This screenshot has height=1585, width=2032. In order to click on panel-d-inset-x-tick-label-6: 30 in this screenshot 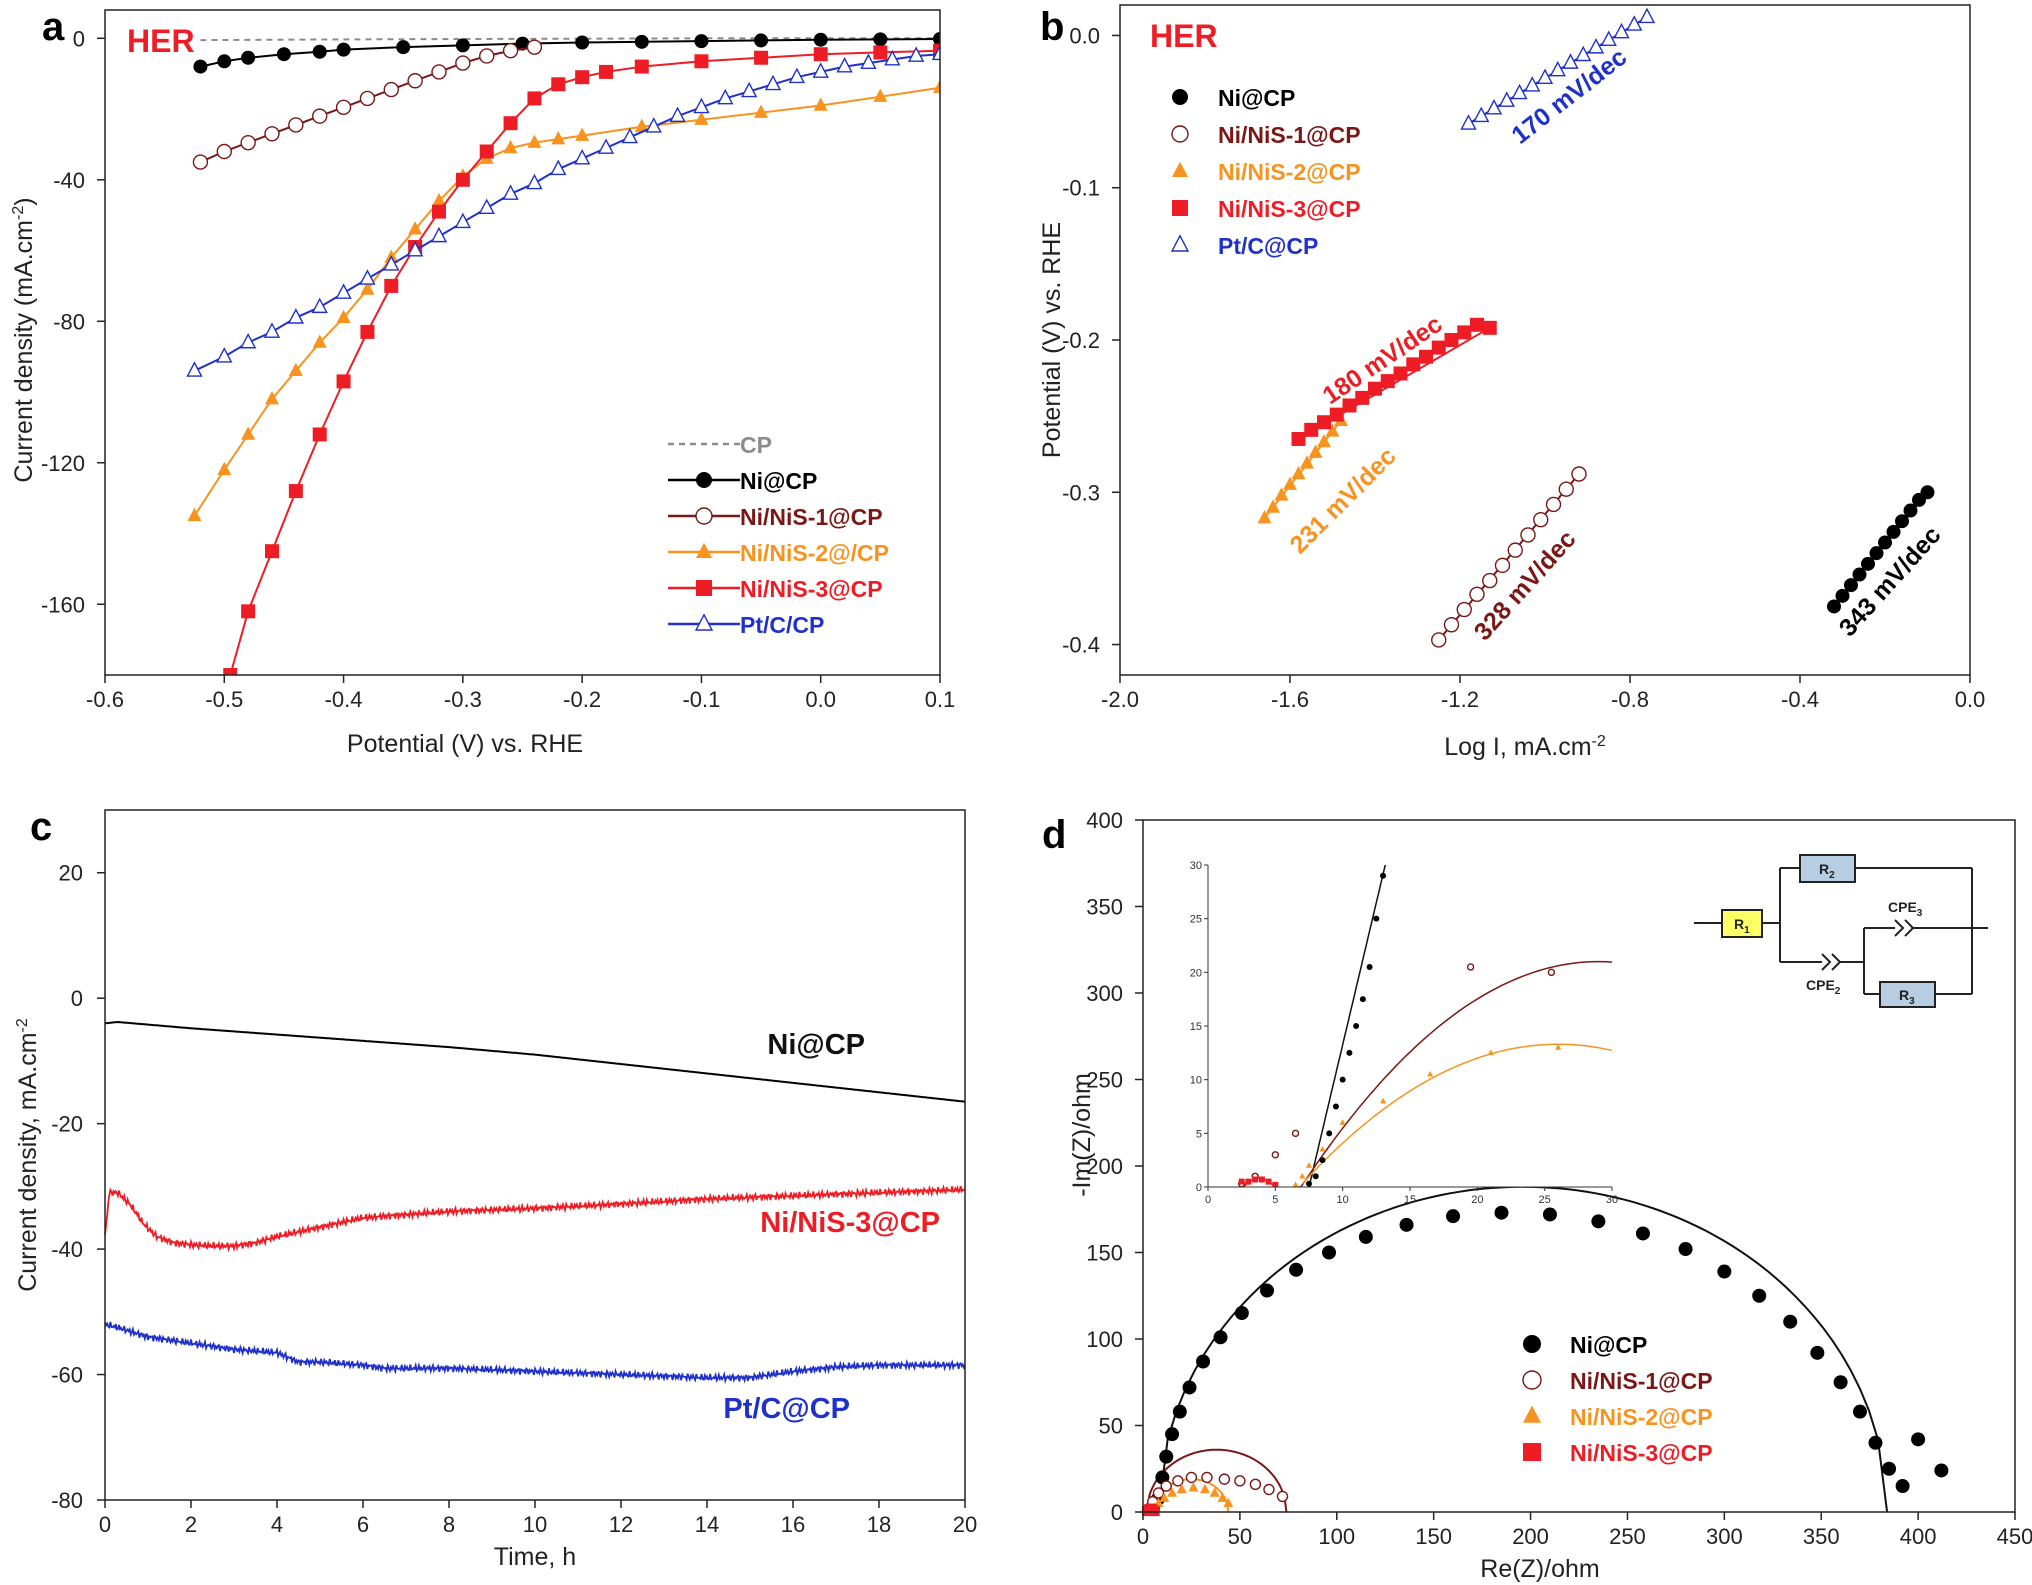, I will do `click(1612, 1200)`.